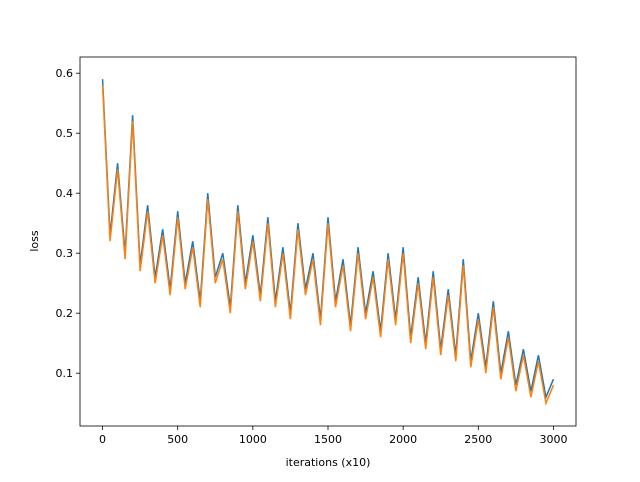 This screenshot has height=482, width=640. I want to click on y-tick-label: 0.3, so click(65, 253).